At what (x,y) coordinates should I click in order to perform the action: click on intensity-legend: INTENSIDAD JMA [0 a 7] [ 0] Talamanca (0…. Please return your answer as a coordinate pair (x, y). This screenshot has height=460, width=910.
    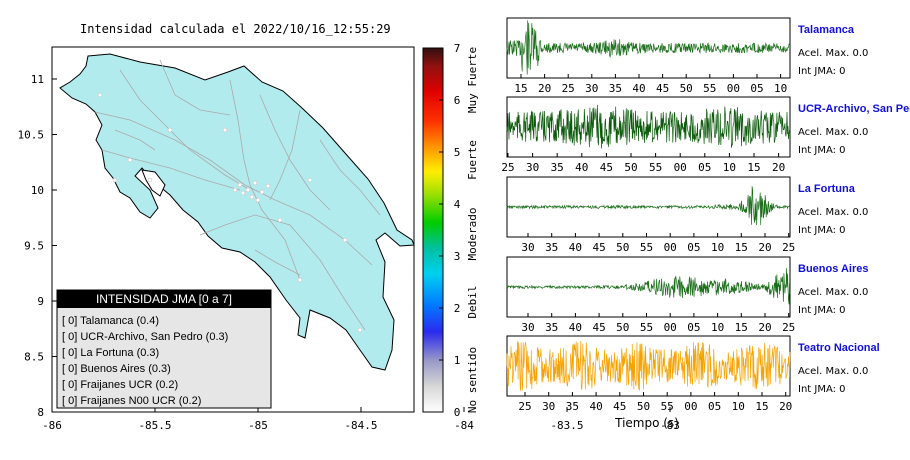
    Looking at the image, I should click on (164, 349).